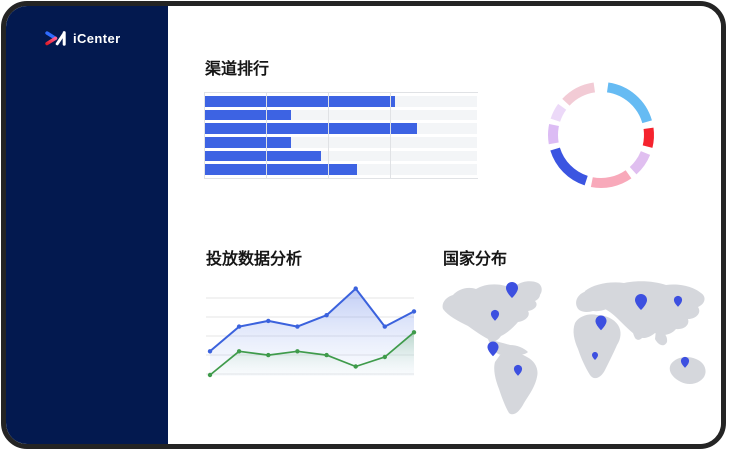 Image resolution: width=738 pixels, height=452 pixels. What do you see at coordinates (516, 383) in the screenshot?
I see `continent-south-america` at bounding box center [516, 383].